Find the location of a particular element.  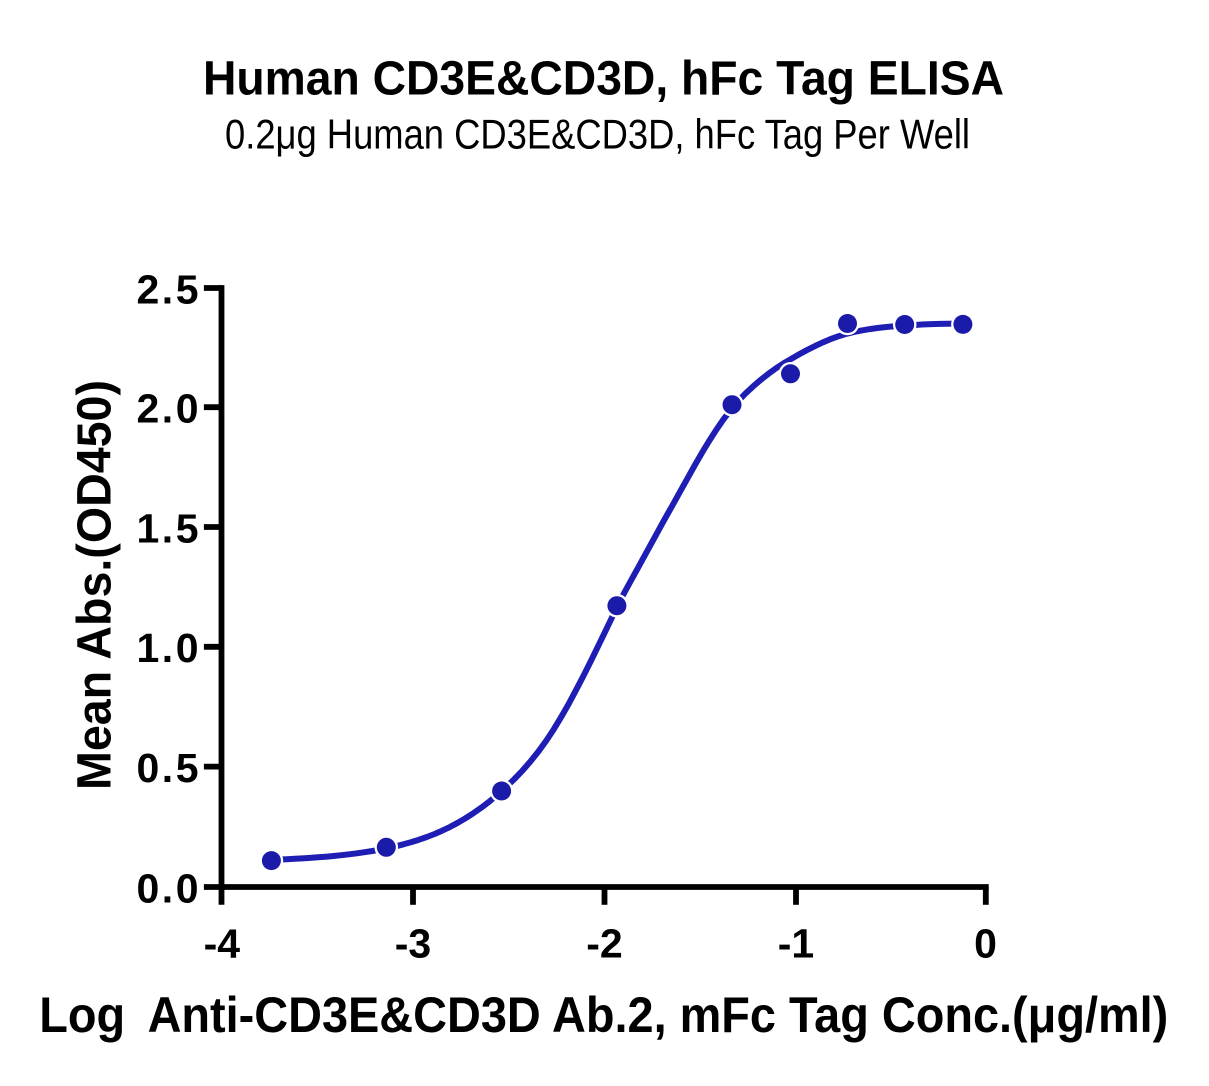

svg-text: -2 is located at coordinates (604, 943).